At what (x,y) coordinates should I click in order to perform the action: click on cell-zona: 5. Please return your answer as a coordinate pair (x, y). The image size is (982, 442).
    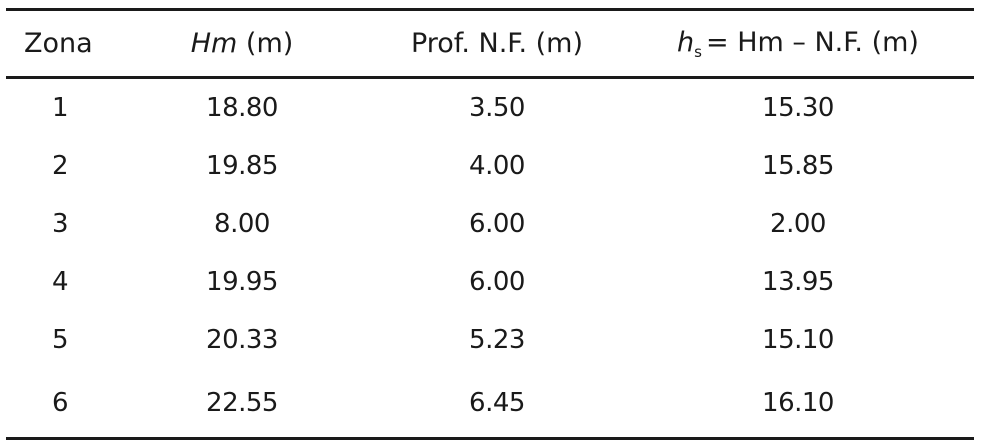
    Looking at the image, I should click on (60, 340).